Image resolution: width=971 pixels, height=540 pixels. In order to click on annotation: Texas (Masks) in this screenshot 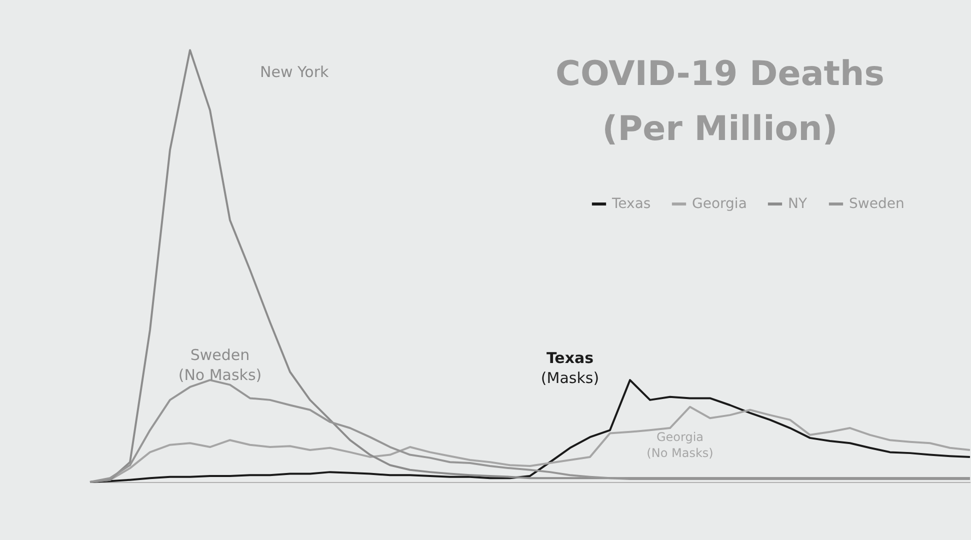, I will do `click(570, 368)`.